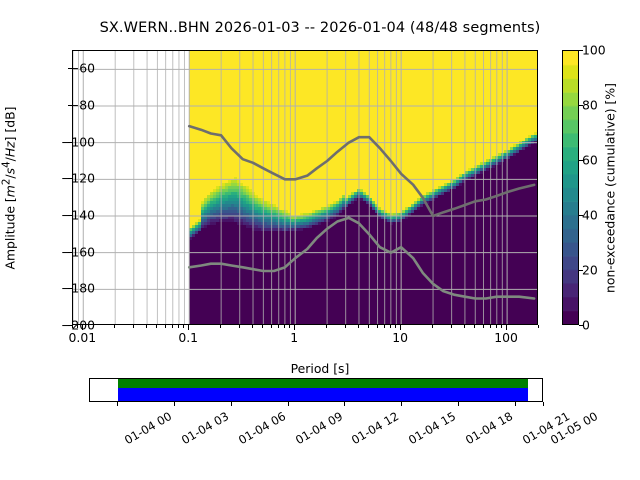 The height and width of the screenshot is (480, 640). I want to click on colorbar-gradient, so click(570, 187).